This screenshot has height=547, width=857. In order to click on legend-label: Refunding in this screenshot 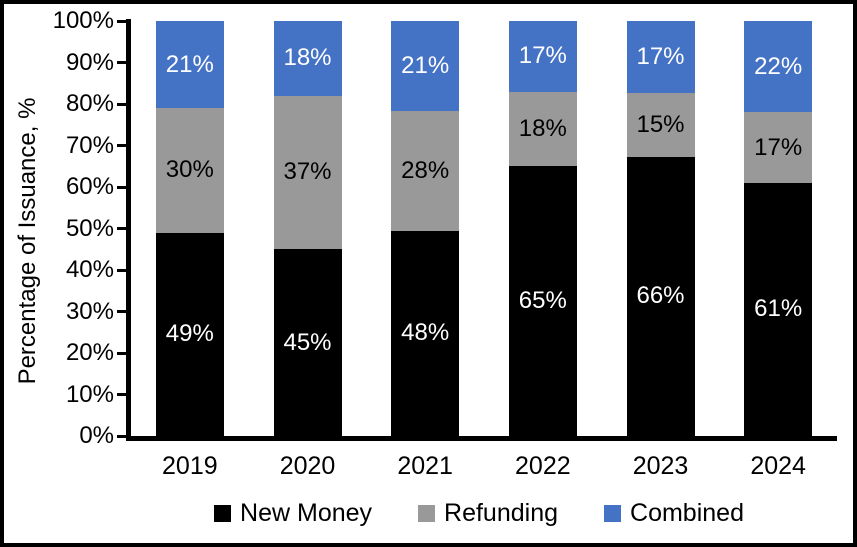, I will do `click(501, 512)`.